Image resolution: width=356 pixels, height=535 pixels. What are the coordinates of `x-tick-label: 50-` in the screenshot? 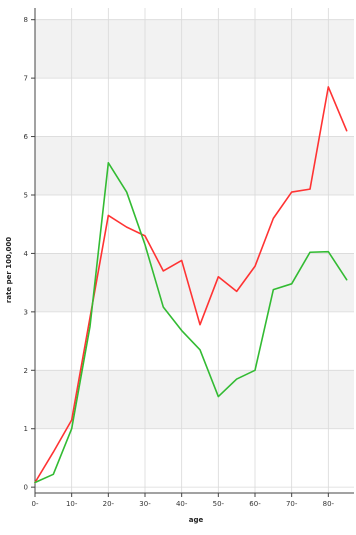 It's located at (219, 504).